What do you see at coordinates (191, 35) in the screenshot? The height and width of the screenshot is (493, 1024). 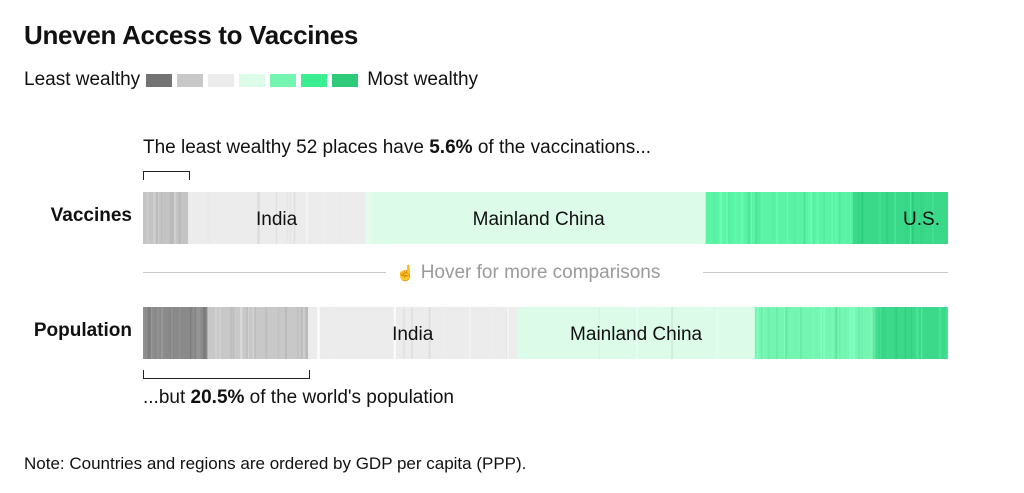 I see `chart-title: Uneven Access to Vaccines` at bounding box center [191, 35].